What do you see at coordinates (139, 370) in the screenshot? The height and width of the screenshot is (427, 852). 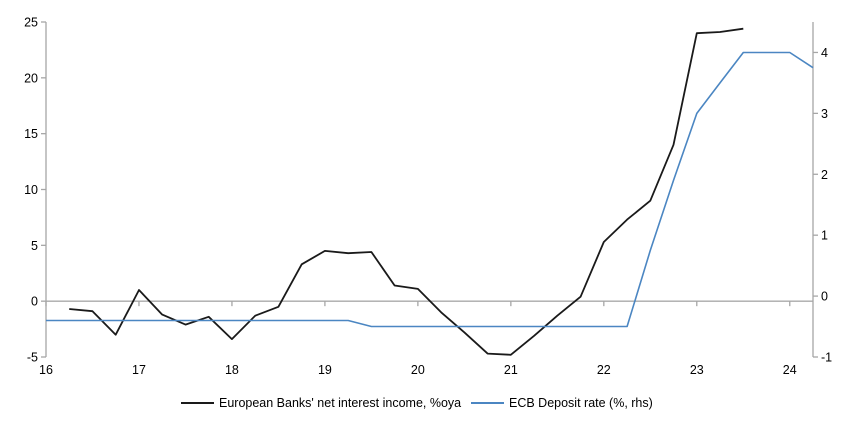 I see `x-axis-tick-label: 17` at bounding box center [139, 370].